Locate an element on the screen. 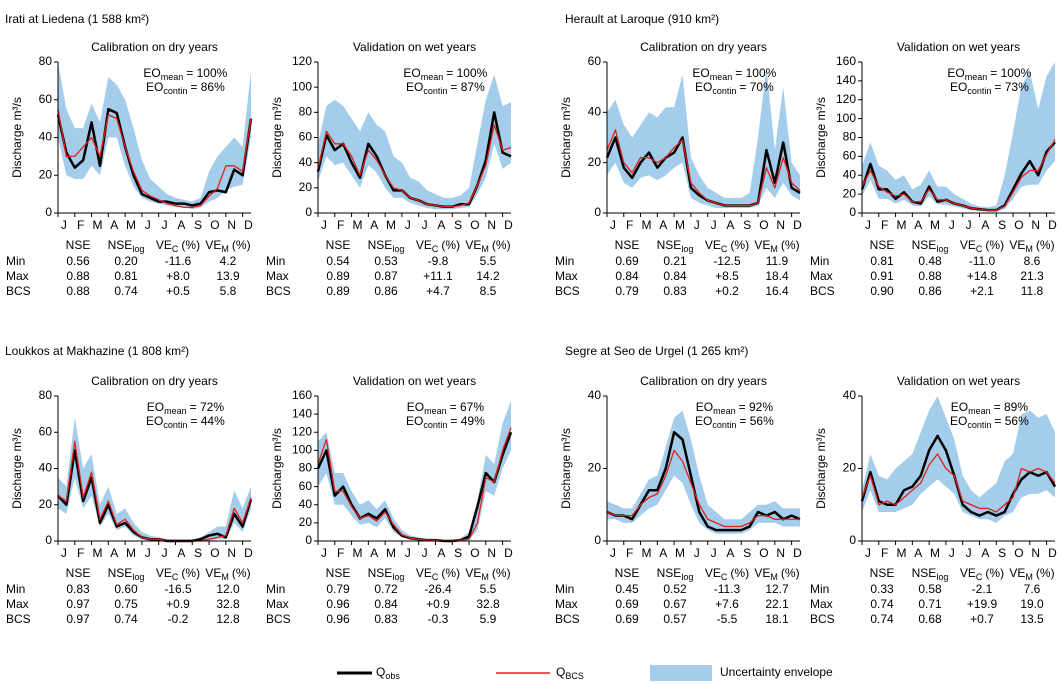  stats-row-label: Min is located at coordinates (15, 261).